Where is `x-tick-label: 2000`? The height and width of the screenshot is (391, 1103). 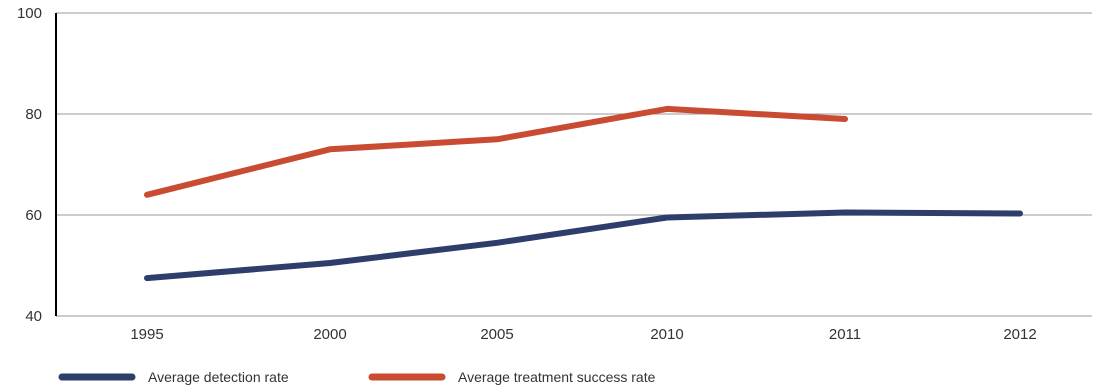
x-tick-label: 2000 is located at coordinates (329, 334).